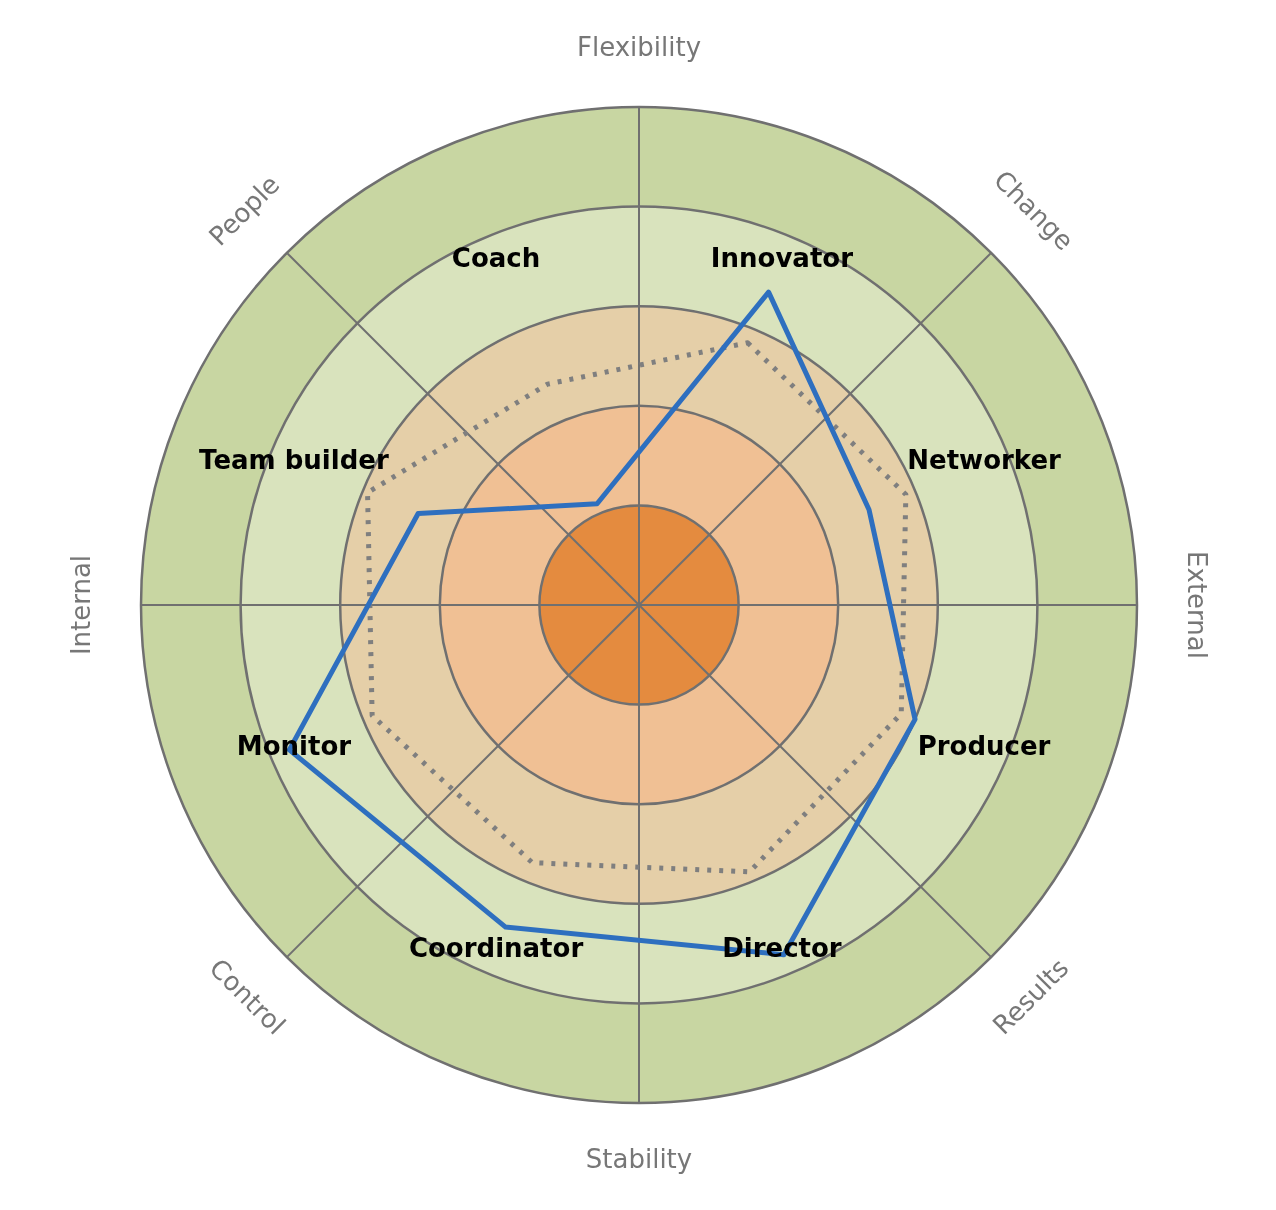 The image size is (1276, 1210). I want to click on spoke-label: Flexibility, so click(639, 46).